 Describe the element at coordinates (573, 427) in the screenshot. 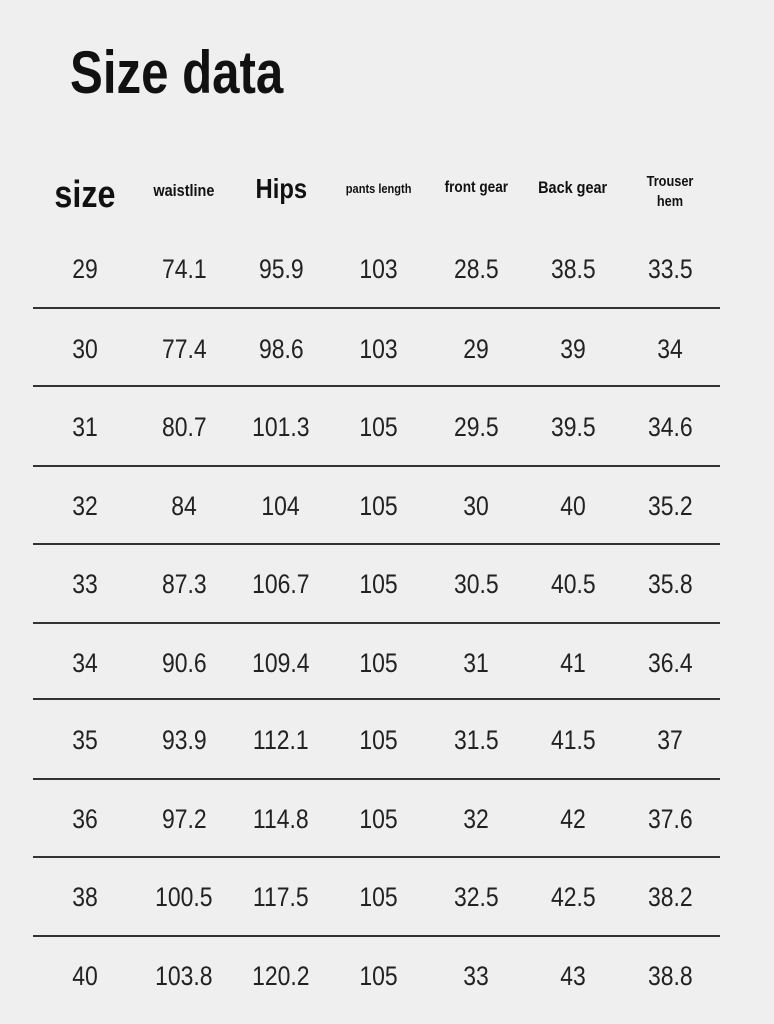

I see `value-cell: 39.5` at that location.